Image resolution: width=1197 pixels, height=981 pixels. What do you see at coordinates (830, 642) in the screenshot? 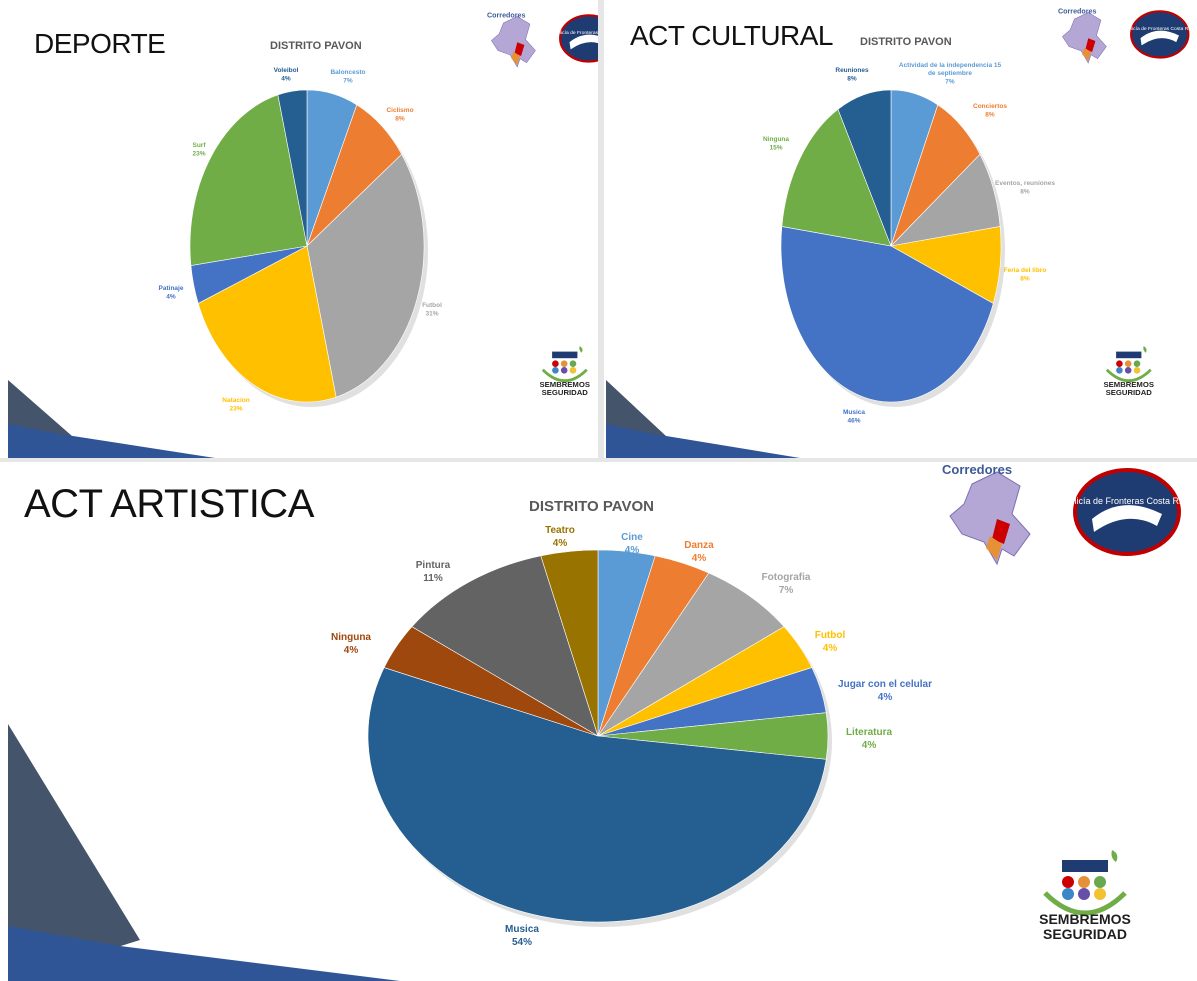
I see `slice-label-futbol: Futbol 4%` at bounding box center [830, 642].